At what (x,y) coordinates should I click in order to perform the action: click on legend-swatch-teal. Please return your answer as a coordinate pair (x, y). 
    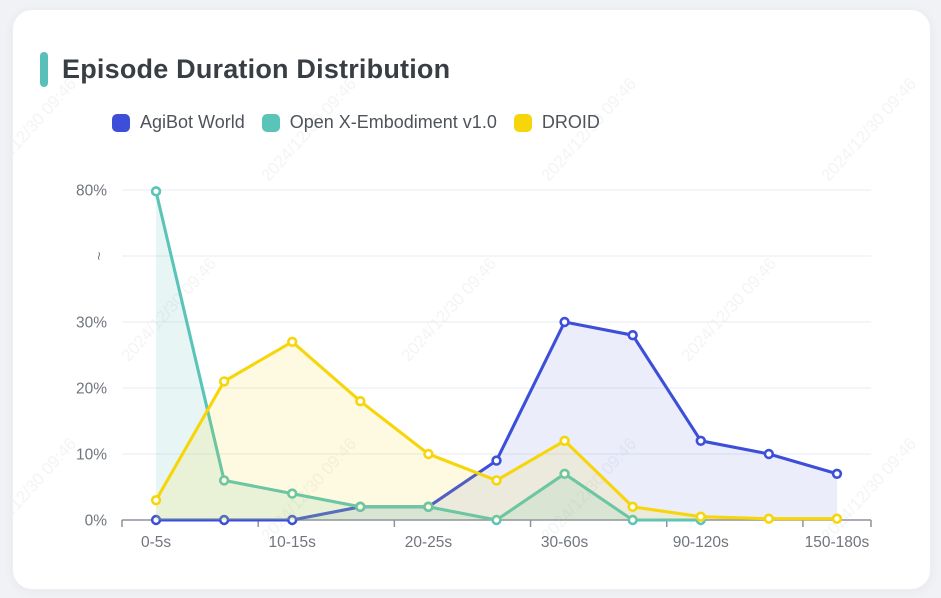
    Looking at the image, I should click on (270, 122).